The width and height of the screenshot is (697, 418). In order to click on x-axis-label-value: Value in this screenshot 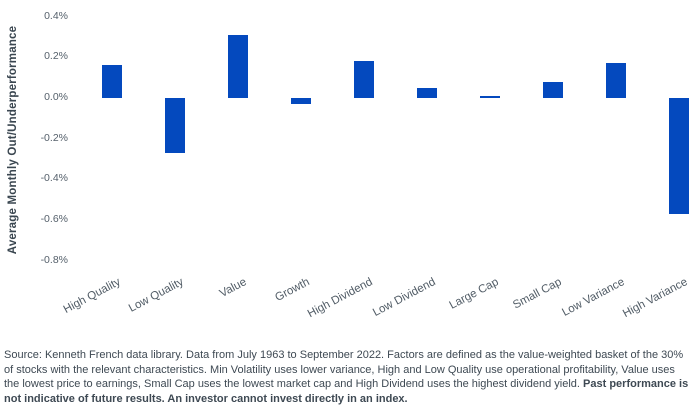, I will do `click(233, 288)`.